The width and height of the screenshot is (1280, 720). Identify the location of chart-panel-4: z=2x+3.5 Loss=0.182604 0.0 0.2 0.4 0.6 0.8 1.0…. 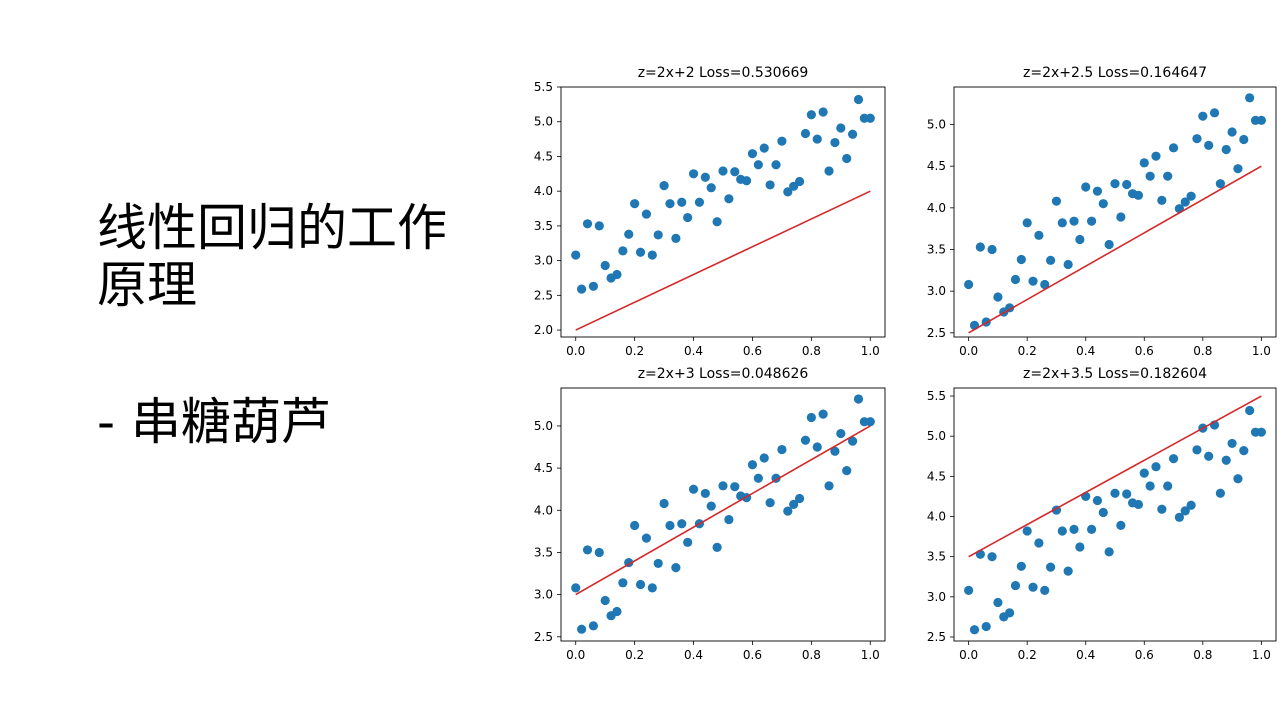
(1102, 514).